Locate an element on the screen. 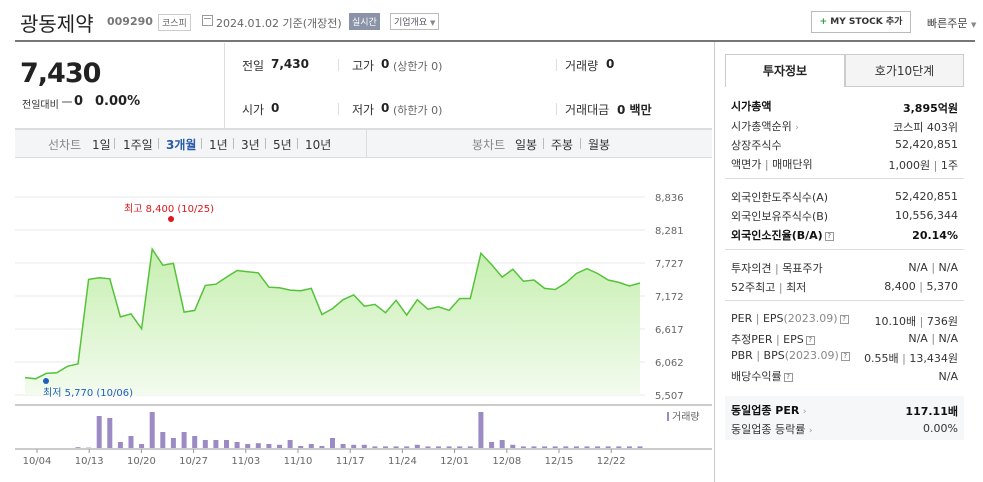 The height and width of the screenshot is (482, 983). sector-per-label: 동일업종 PER › is located at coordinates (769, 410).